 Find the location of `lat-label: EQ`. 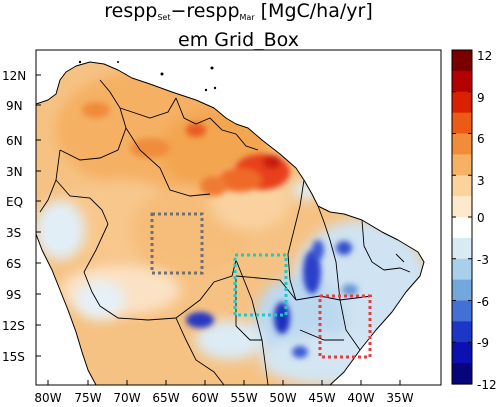

lat-label: EQ is located at coordinates (14, 202).